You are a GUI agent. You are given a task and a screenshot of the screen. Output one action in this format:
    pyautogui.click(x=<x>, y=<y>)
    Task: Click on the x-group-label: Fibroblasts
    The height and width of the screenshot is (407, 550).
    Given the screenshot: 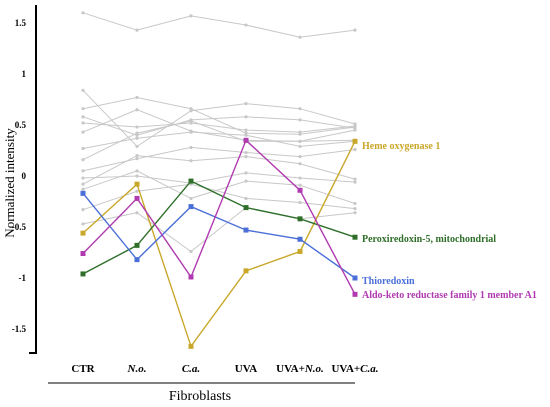 What is the action you would take?
    pyautogui.click(x=200, y=396)
    